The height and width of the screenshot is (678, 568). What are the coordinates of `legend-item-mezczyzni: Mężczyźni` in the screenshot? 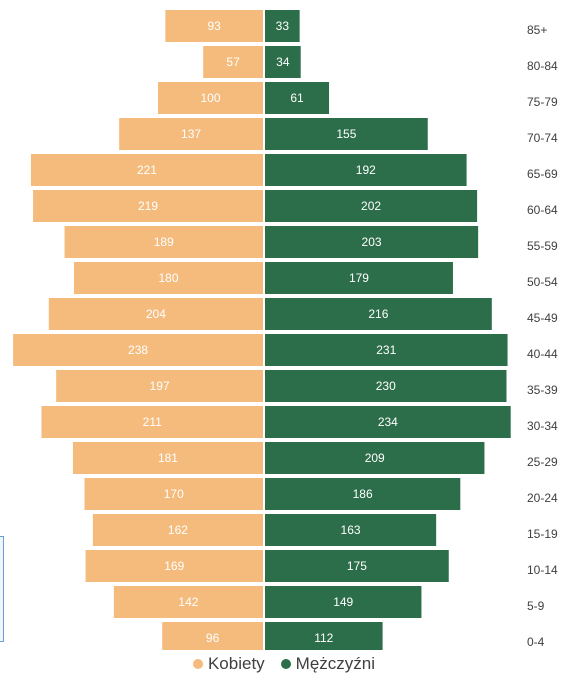 It's located at (328, 664).